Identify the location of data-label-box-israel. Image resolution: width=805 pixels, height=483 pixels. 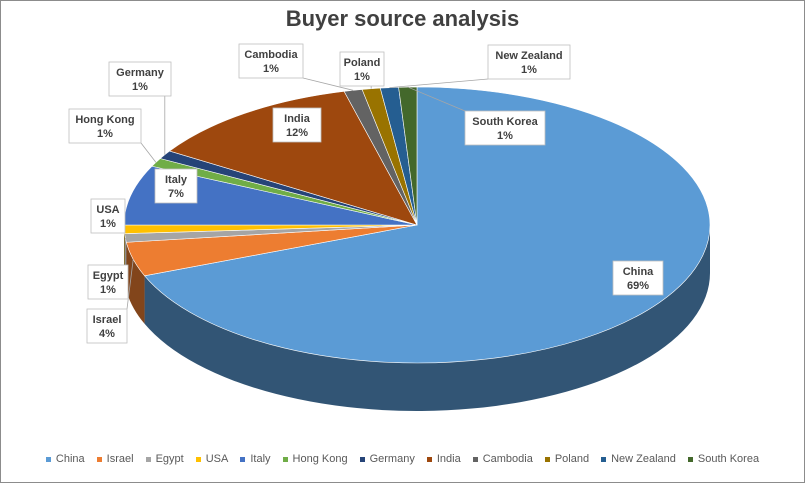
(107, 326).